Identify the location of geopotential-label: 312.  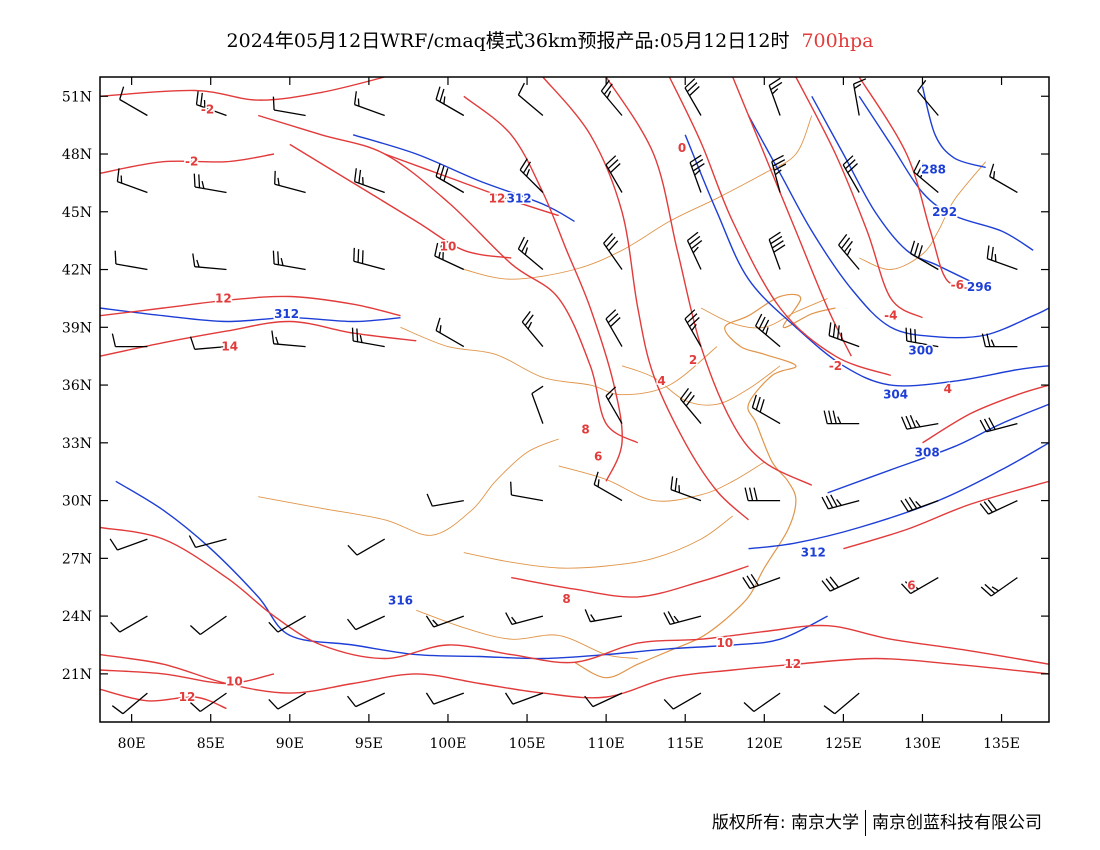
(287, 313).